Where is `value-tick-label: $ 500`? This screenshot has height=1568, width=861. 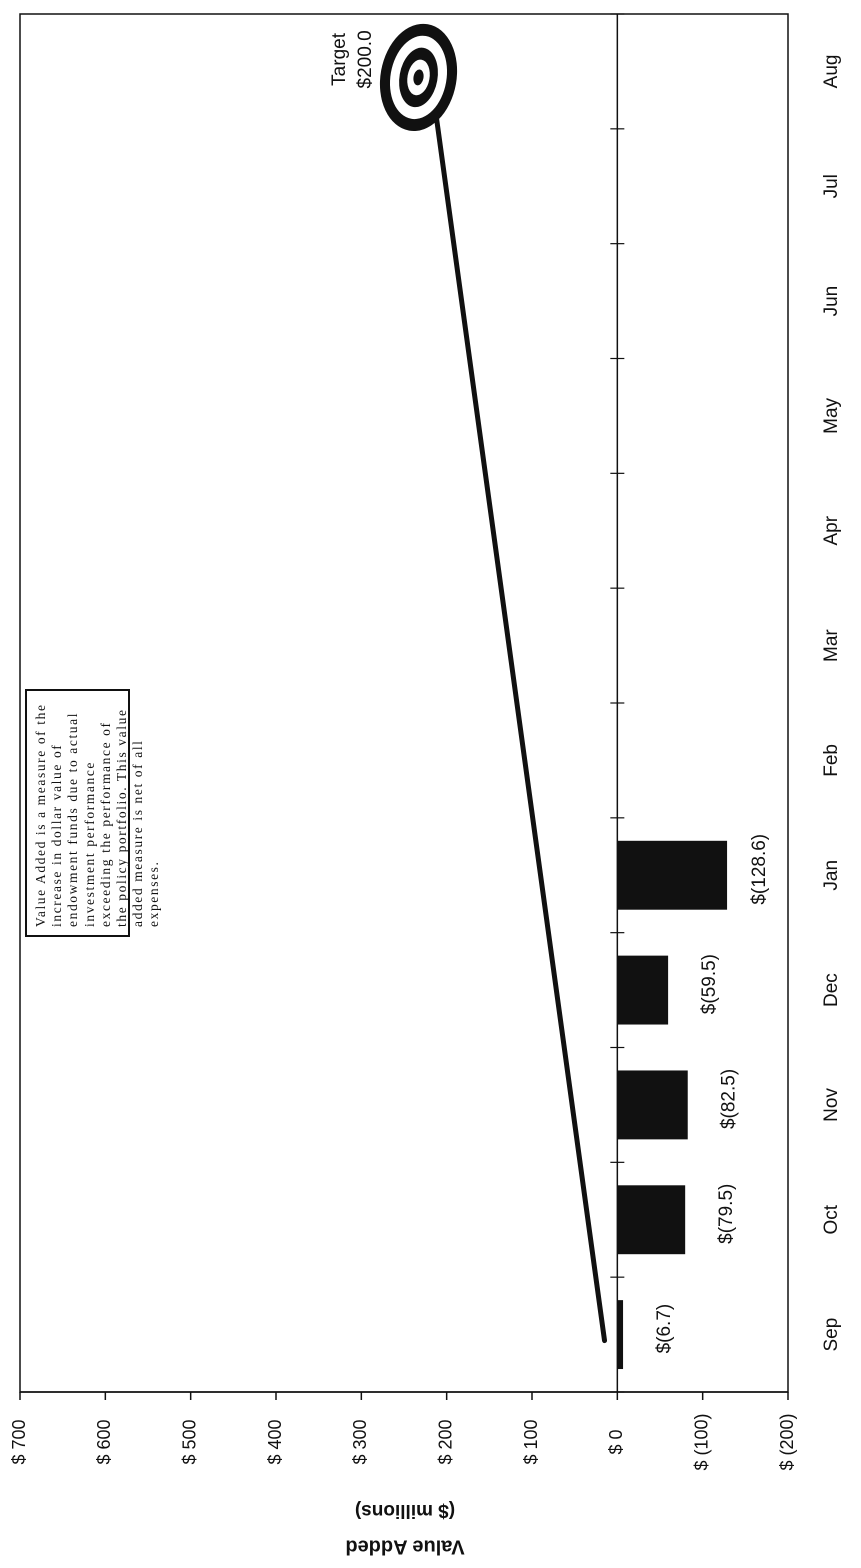
value-tick-label: $ 500 is located at coordinates (189, 1441).